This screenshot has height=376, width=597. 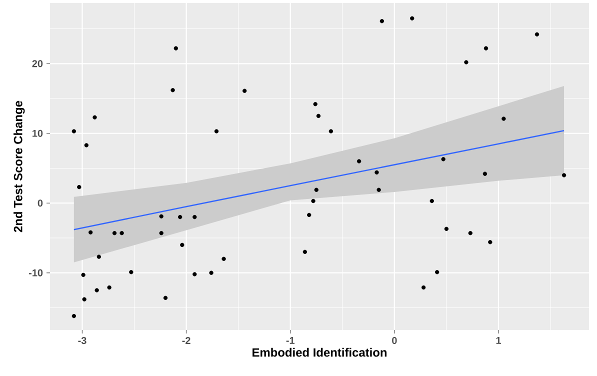 I want to click on y-tick-label: 20, so click(x=37, y=64).